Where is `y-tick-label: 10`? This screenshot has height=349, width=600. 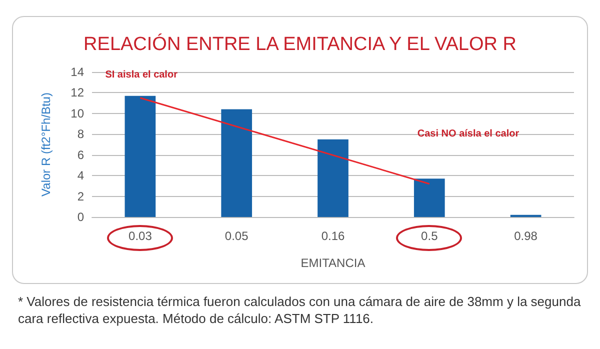 y-tick-label: 10 is located at coordinates (77, 113).